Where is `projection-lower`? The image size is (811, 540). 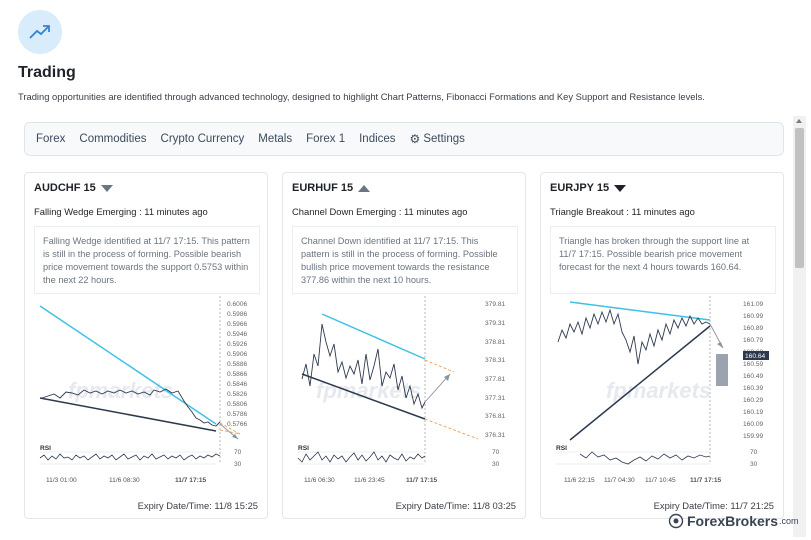
projection-lower is located at coordinates (451, 429).